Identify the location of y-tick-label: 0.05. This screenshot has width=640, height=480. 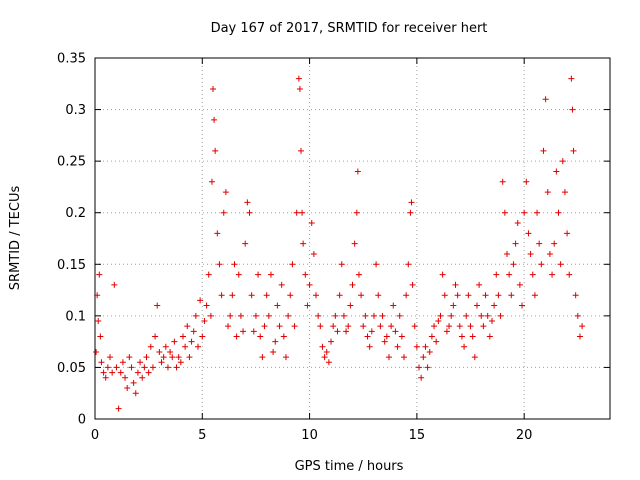
(71, 368).